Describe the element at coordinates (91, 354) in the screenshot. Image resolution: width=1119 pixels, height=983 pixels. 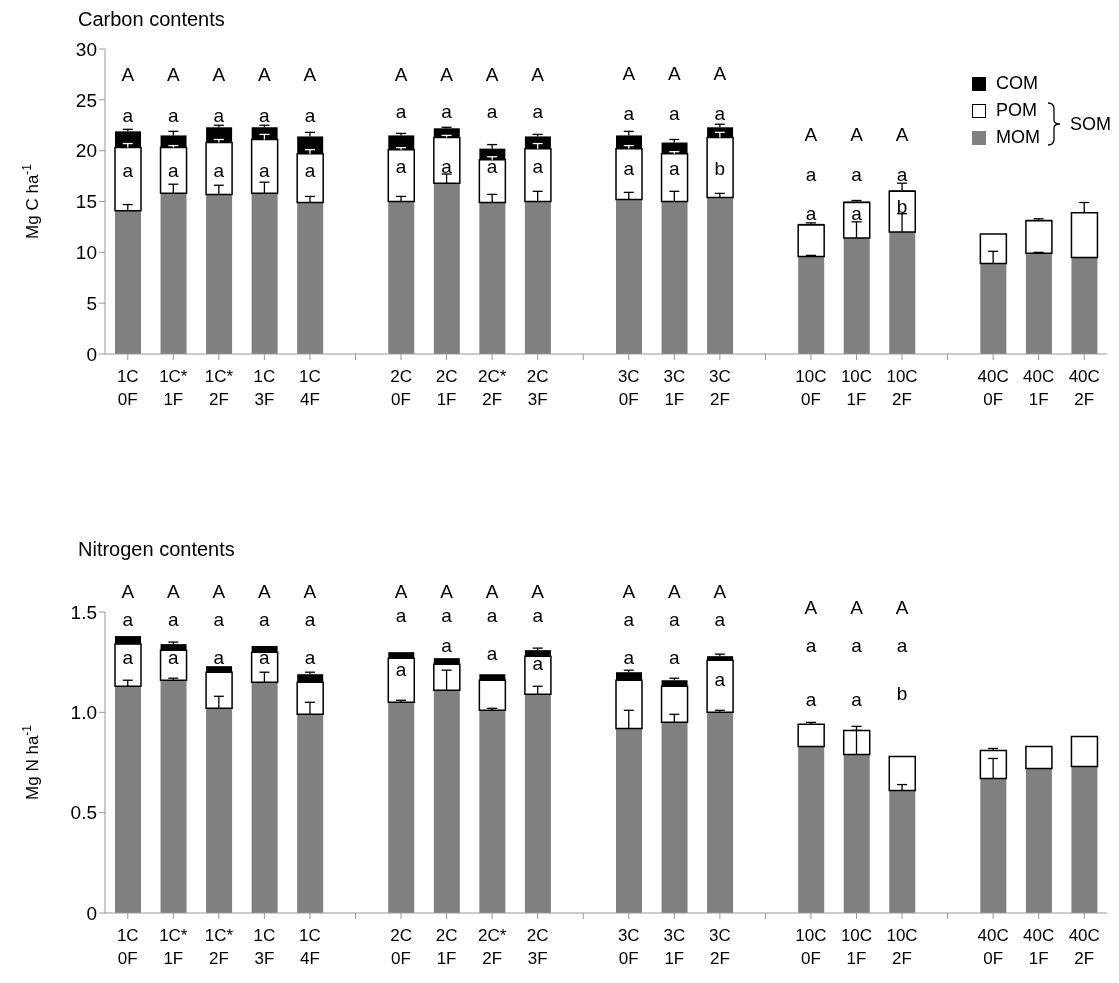
I see `y-tick-label: 0` at that location.